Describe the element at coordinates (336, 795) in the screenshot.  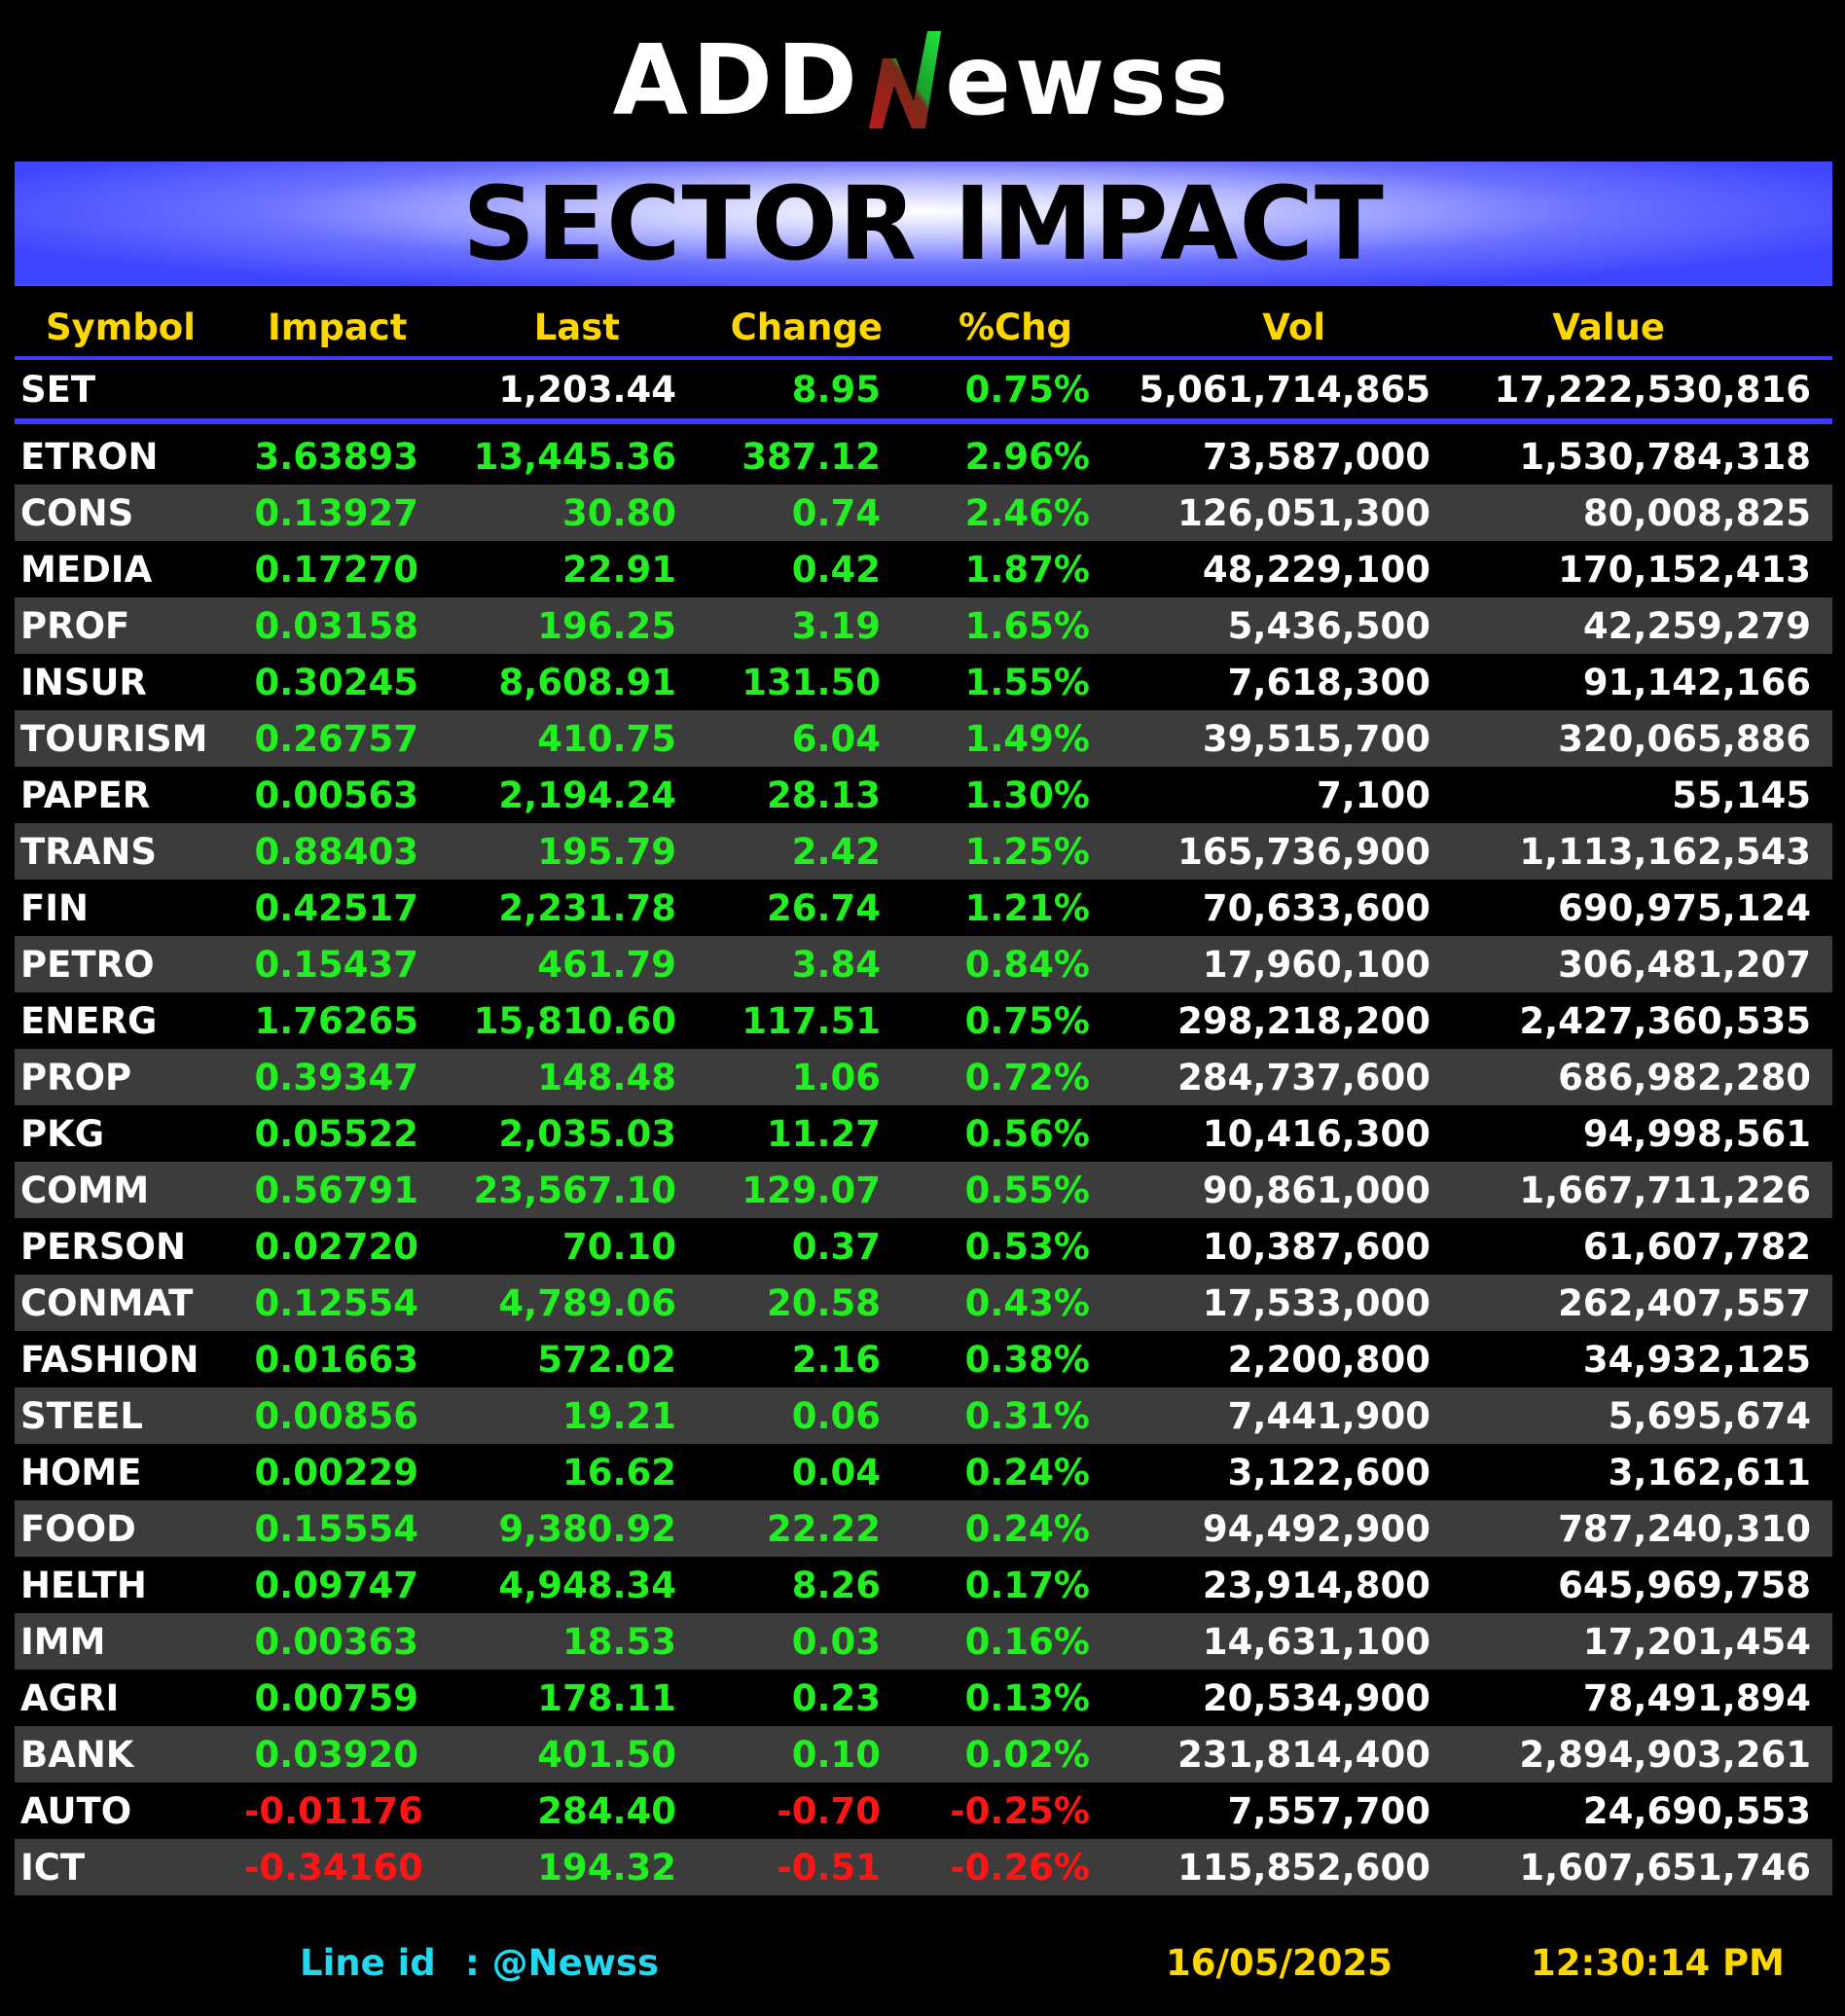
I see `cell-impact: 0.00563` at that location.